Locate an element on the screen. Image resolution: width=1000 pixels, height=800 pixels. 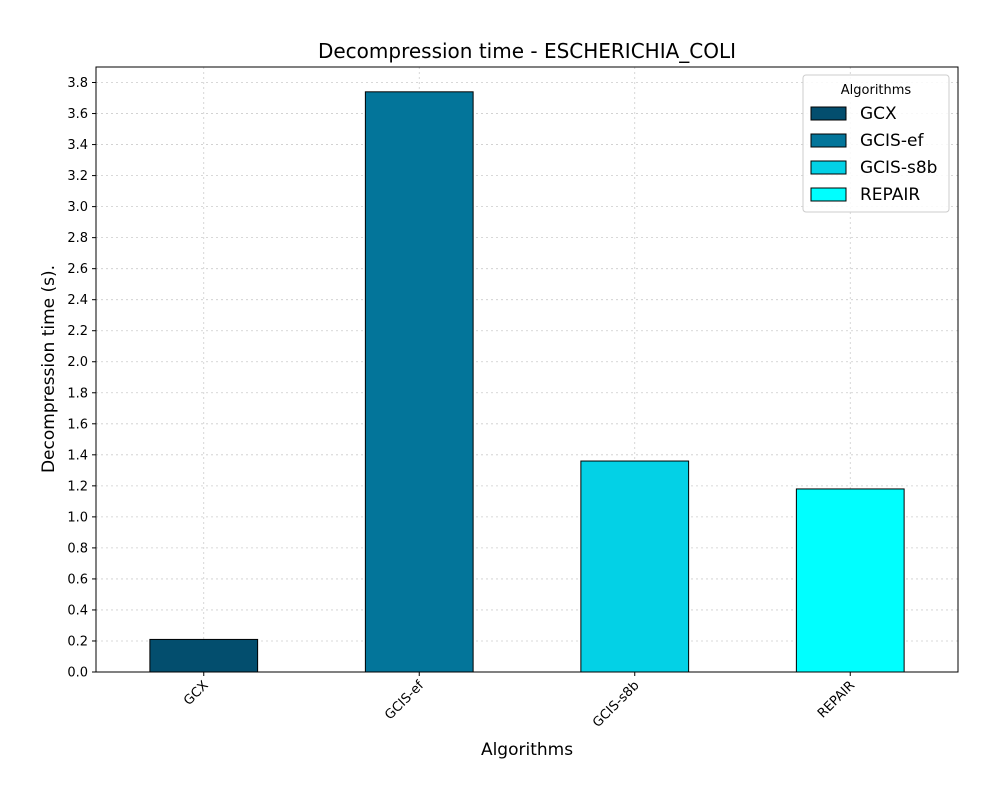
y-tick-label: 3.4 is located at coordinates (77, 145).